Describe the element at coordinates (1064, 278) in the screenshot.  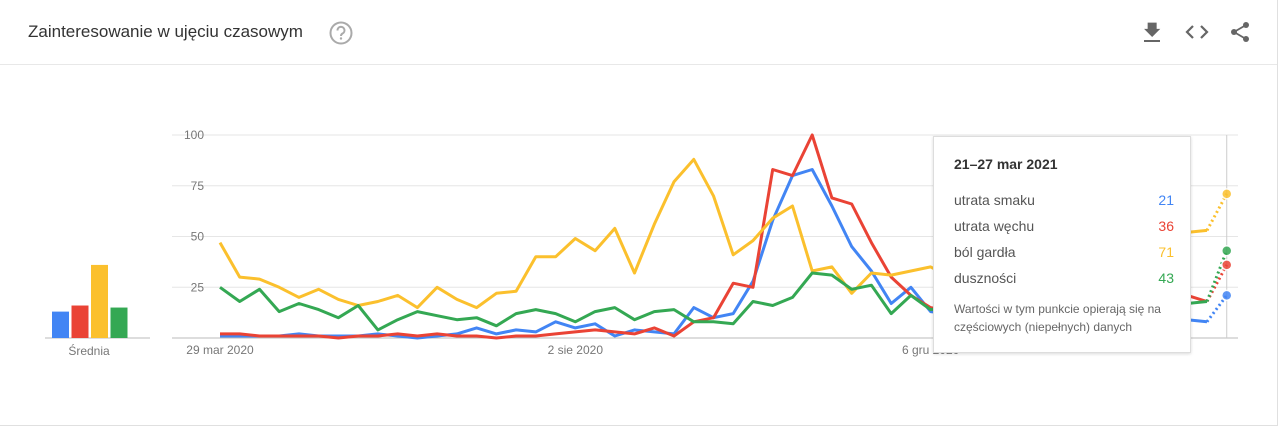
I see `tooltip-row: duszności 43` at that location.